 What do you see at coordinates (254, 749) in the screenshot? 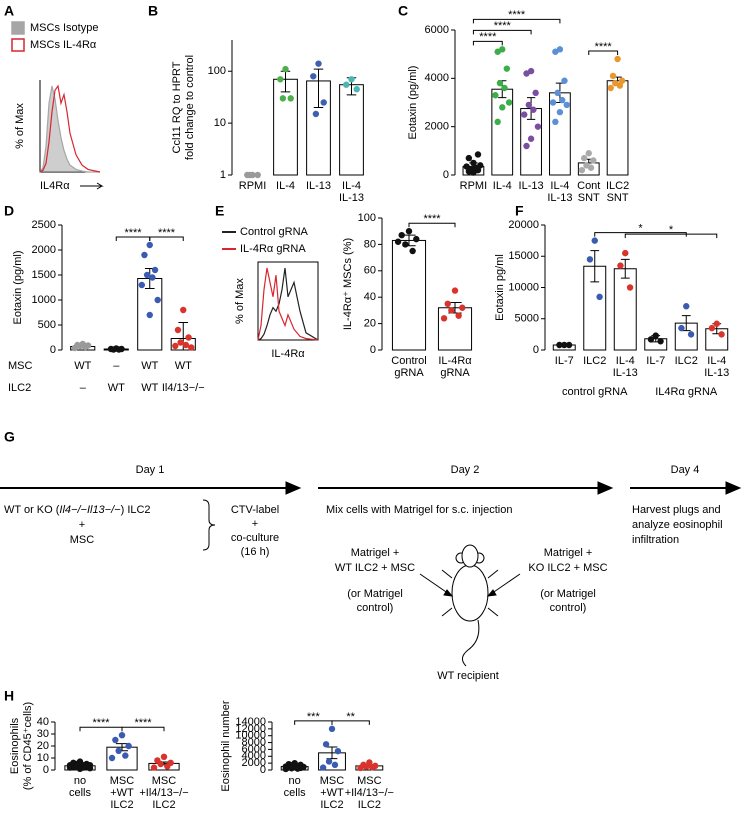
I see `y-tick-label: 6000` at bounding box center [254, 749].